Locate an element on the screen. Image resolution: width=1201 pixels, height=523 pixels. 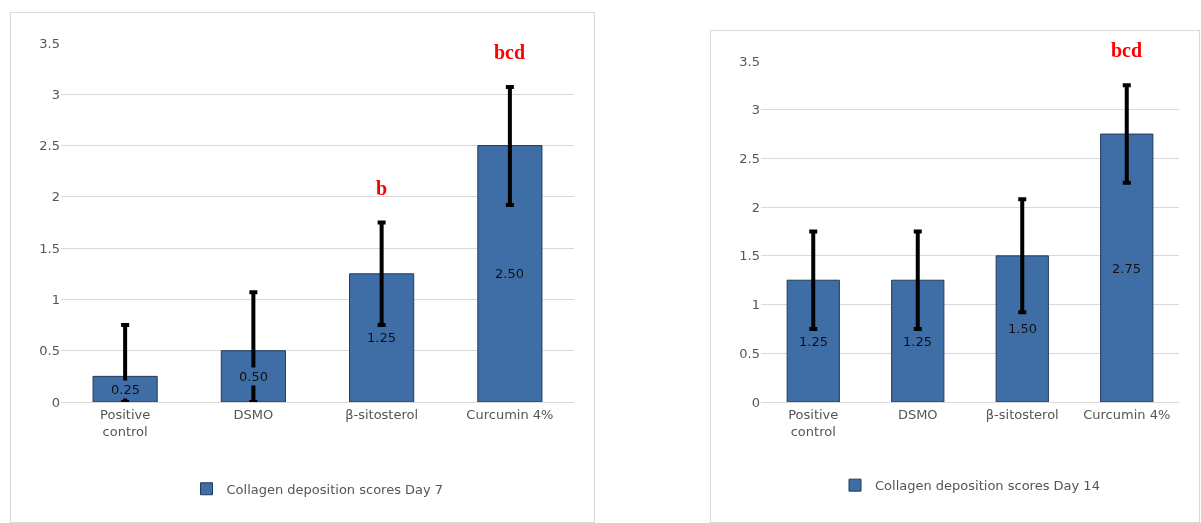
data-label: 2.75 is located at coordinates (1126, 268).